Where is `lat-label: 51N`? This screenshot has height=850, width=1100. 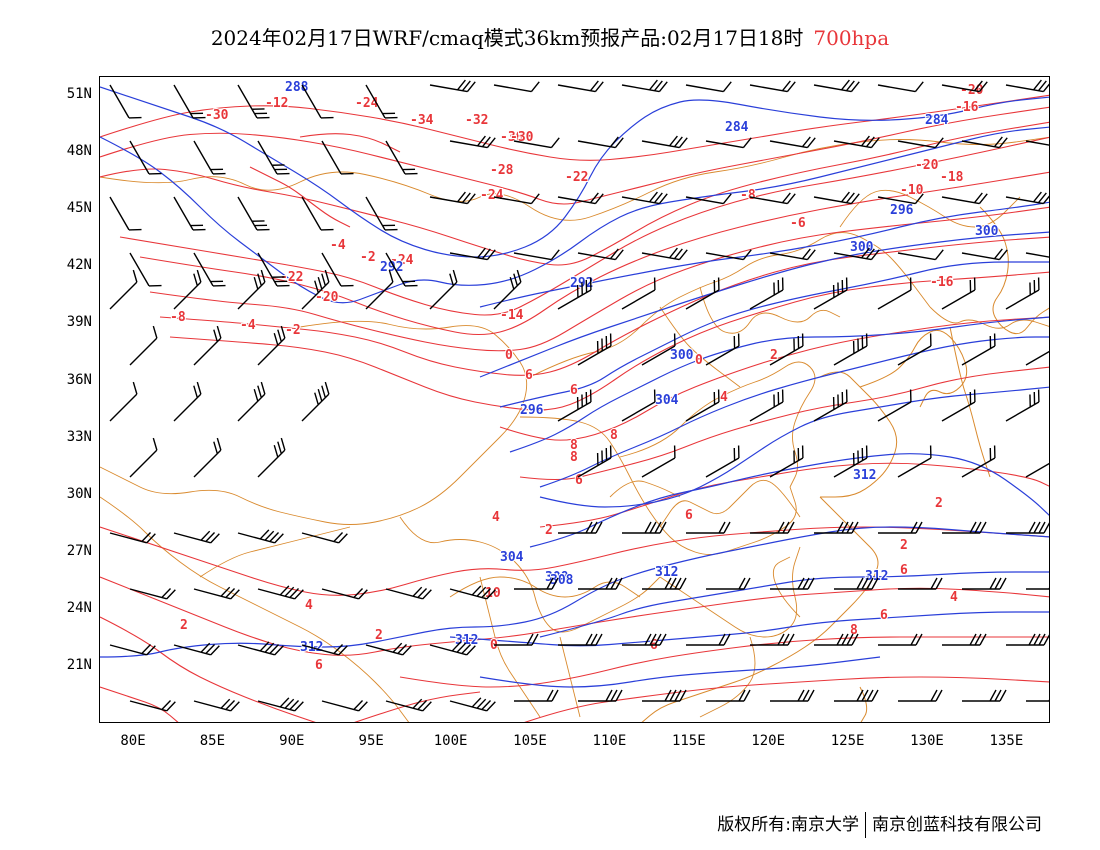
lat-label: 51N is located at coordinates (79, 94).